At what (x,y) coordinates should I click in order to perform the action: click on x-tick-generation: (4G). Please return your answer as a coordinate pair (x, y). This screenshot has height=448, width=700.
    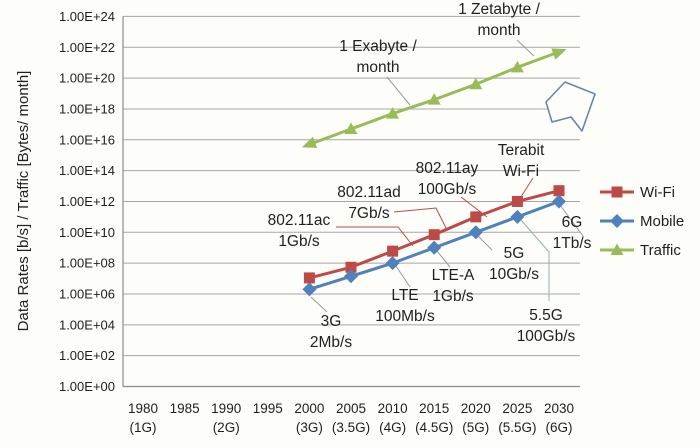
    Looking at the image, I should click on (392, 427).